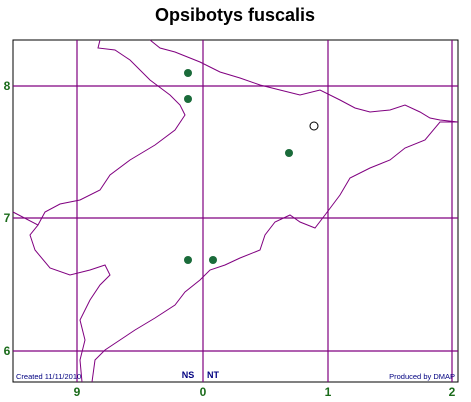 The image size is (471, 402). What do you see at coordinates (213, 375) in the screenshot?
I see `grid-code: NT` at bounding box center [213, 375].